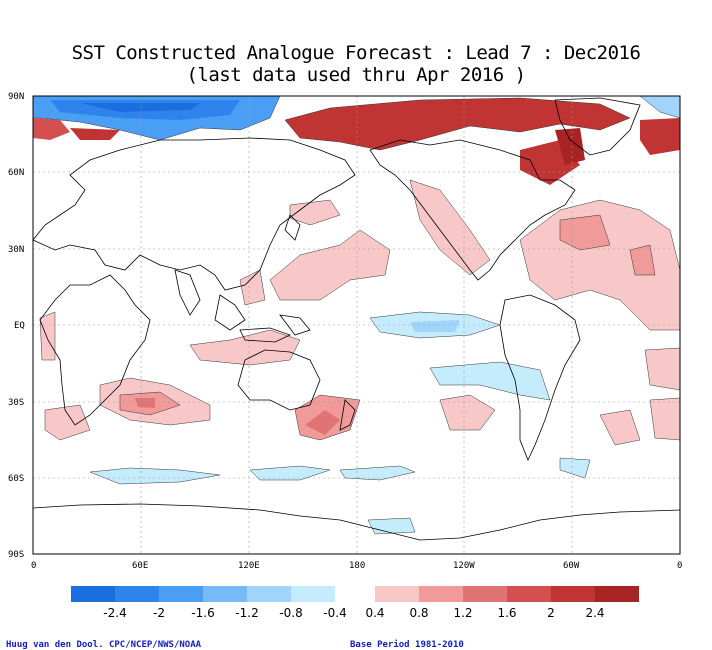 The width and height of the screenshot is (712, 650). I want to click on colorbar, so click(355, 594).